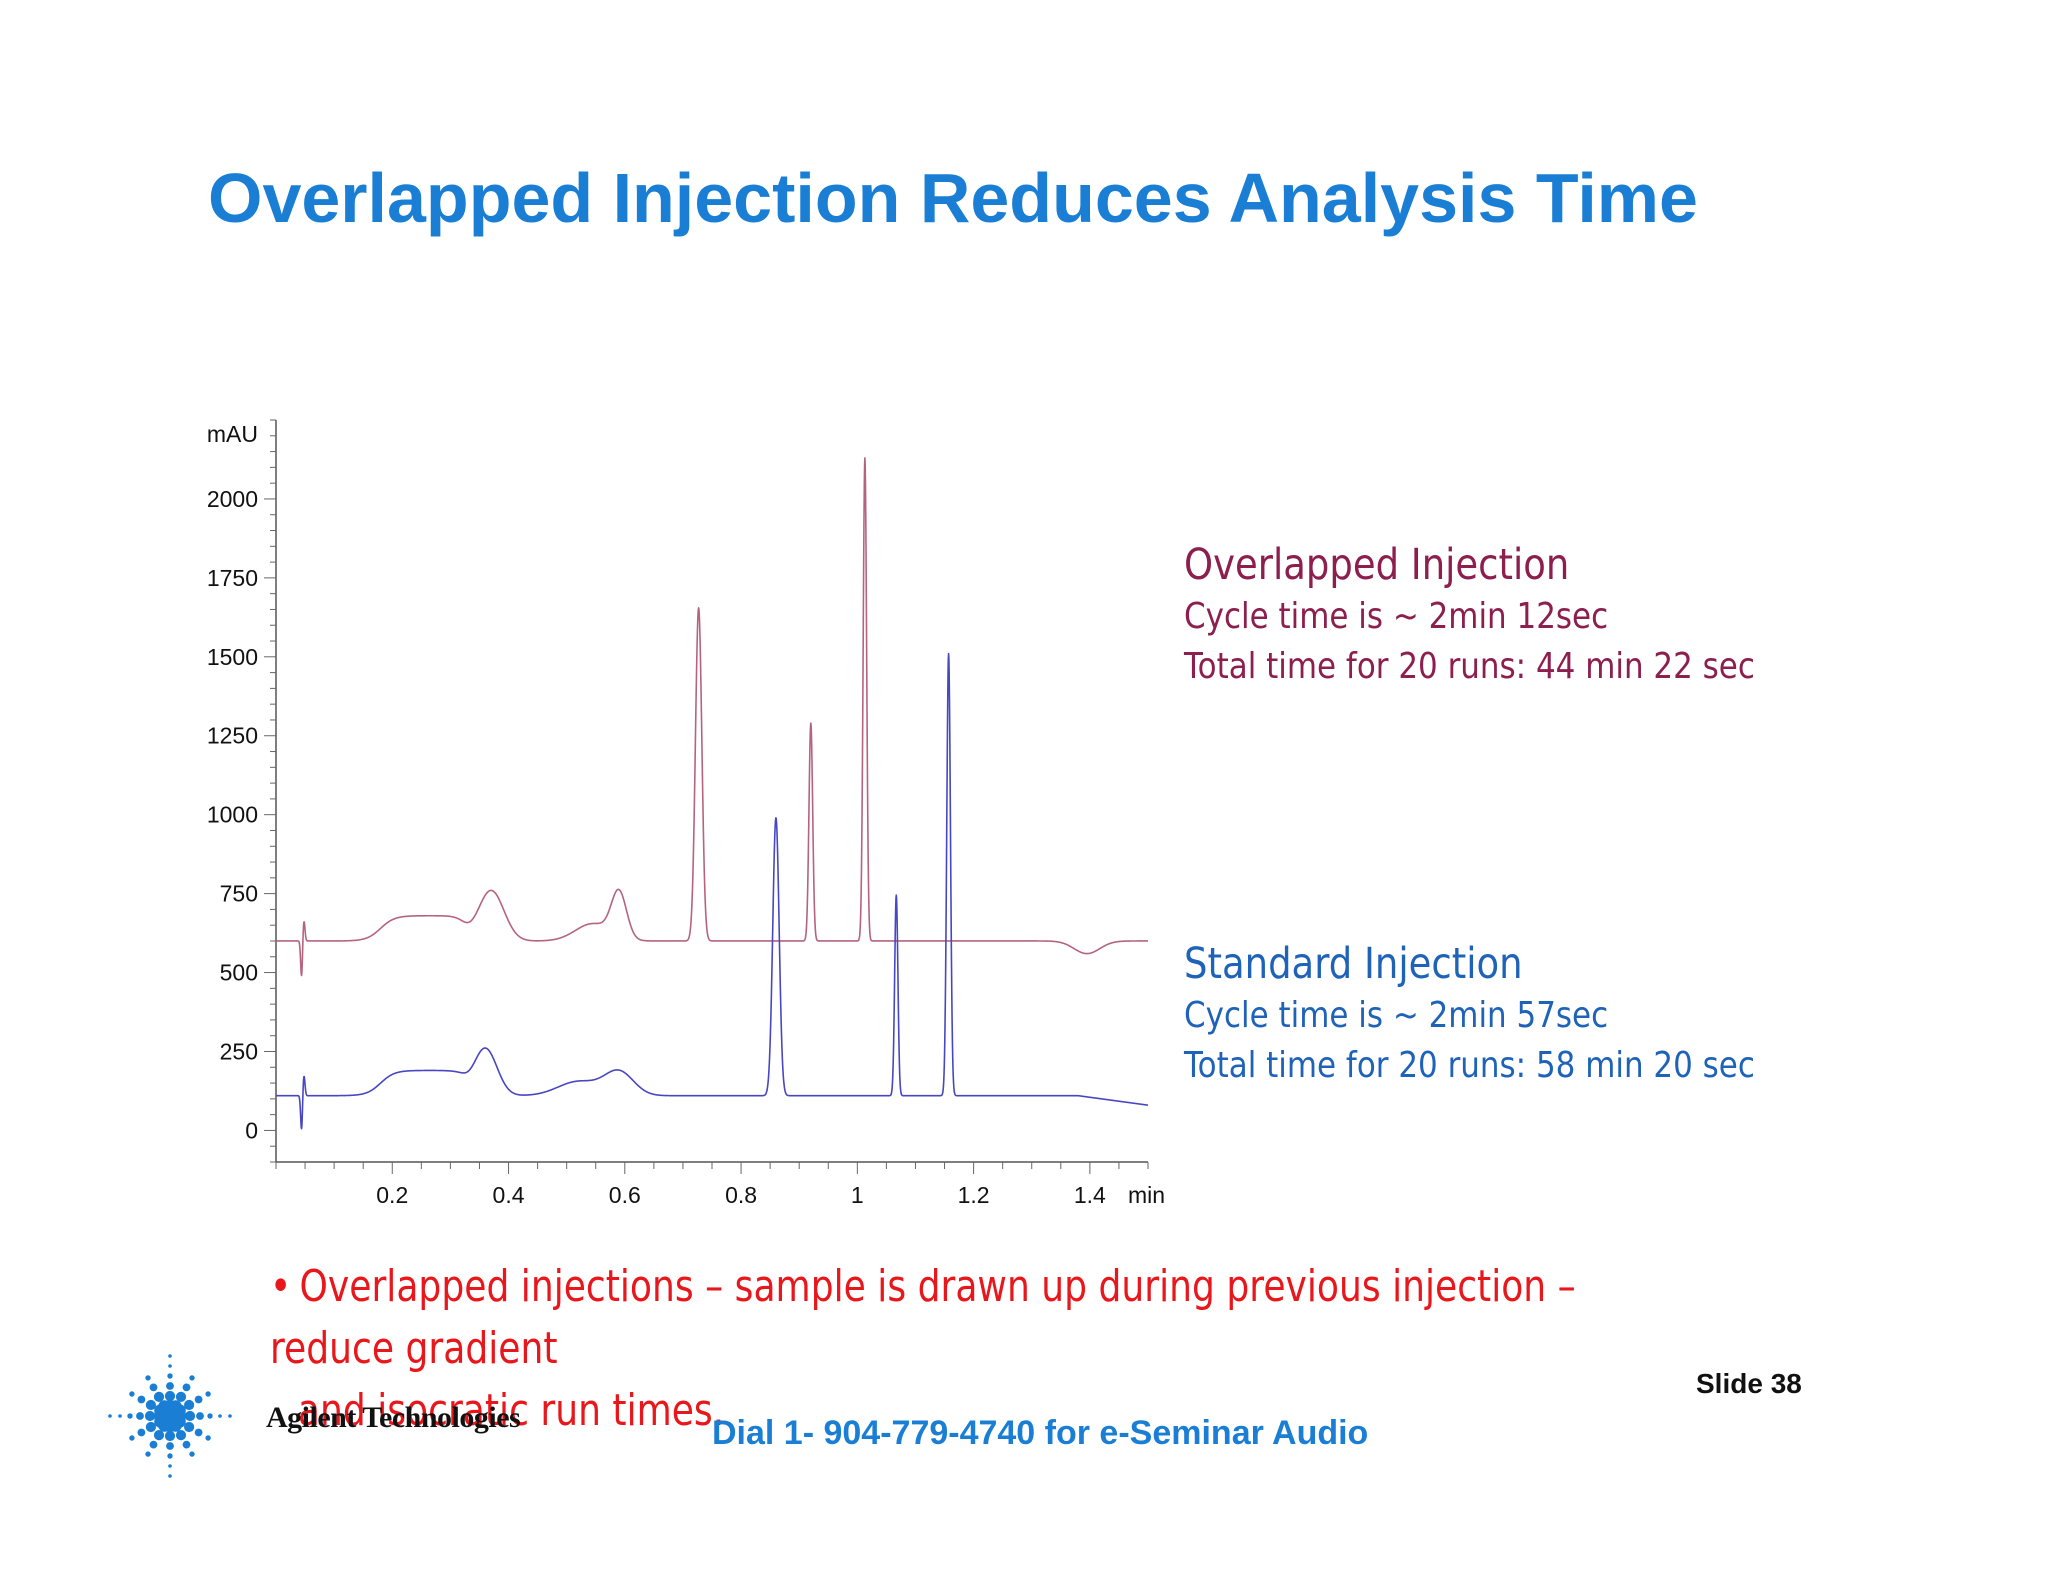 The width and height of the screenshot is (2048, 1582). Describe the element at coordinates (1040, 1433) in the screenshot. I see `footer-audio-dial-in: Dial 1- 904-779-4740 for e-Seminar Audio` at that location.